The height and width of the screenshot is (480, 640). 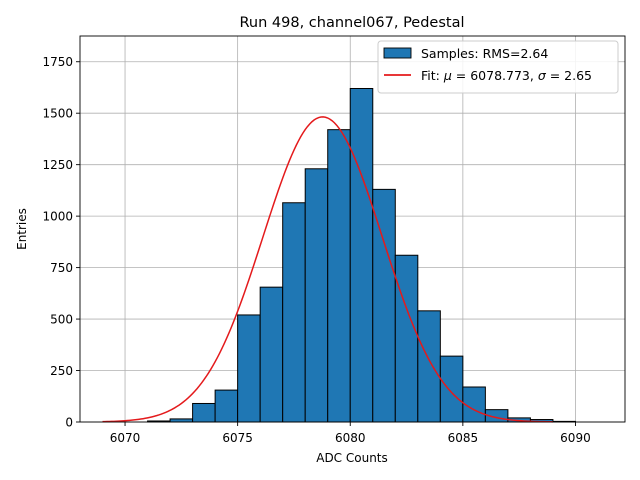 What do you see at coordinates (569, 75) in the screenshot?
I see `legend-fit-sigma-value: = 2.65` at bounding box center [569, 75].